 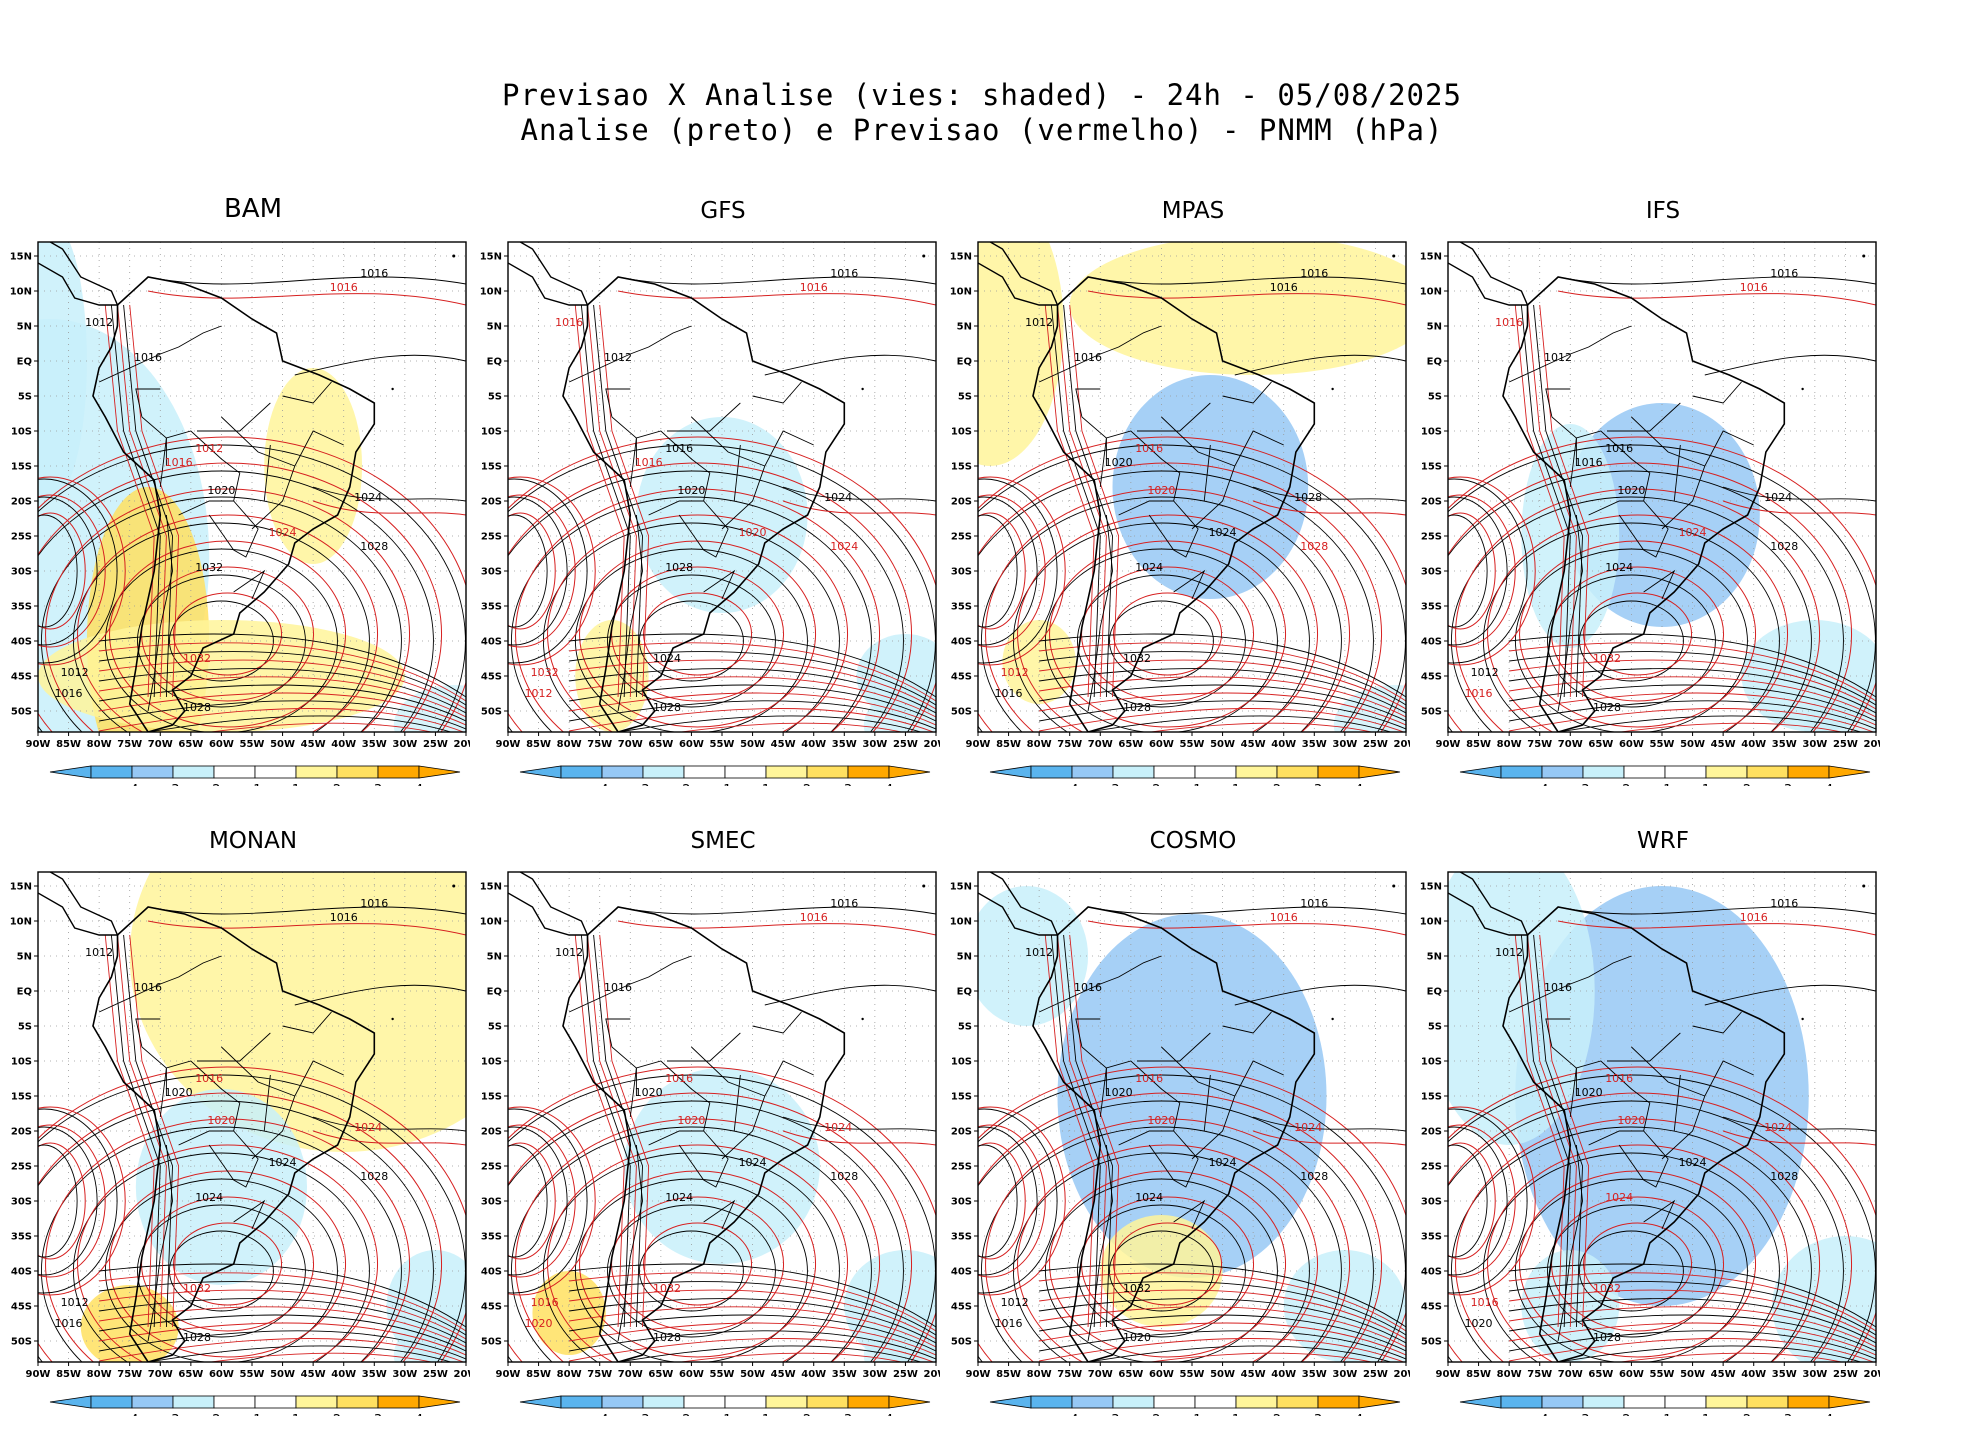 What do you see at coordinates (1161, 744) in the screenshot?
I see `lon-label: 60W` at bounding box center [1161, 744].